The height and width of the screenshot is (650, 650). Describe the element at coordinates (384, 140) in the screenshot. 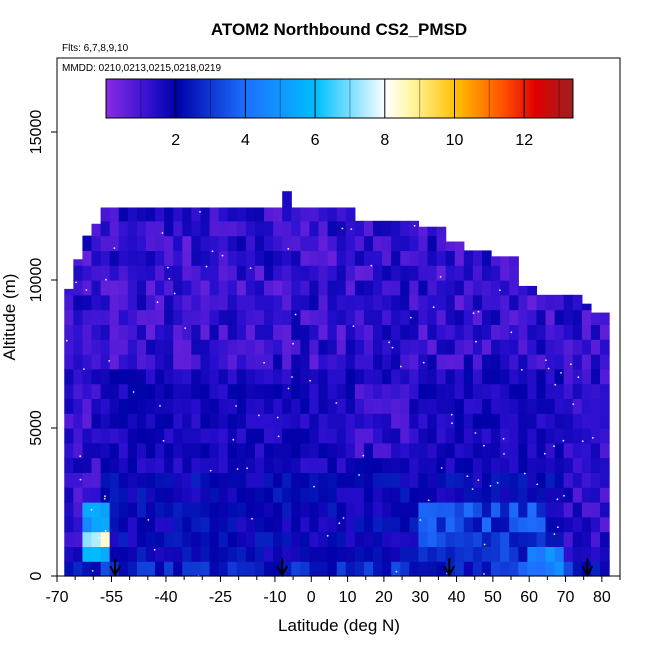

I see `colorbar-tick-label: 8` at that location.